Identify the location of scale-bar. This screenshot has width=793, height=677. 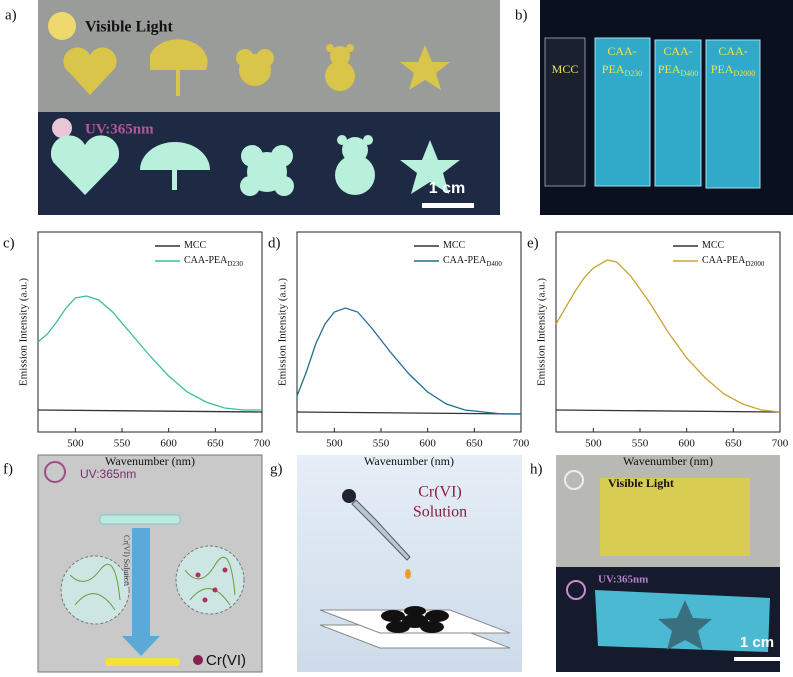
(757, 659).